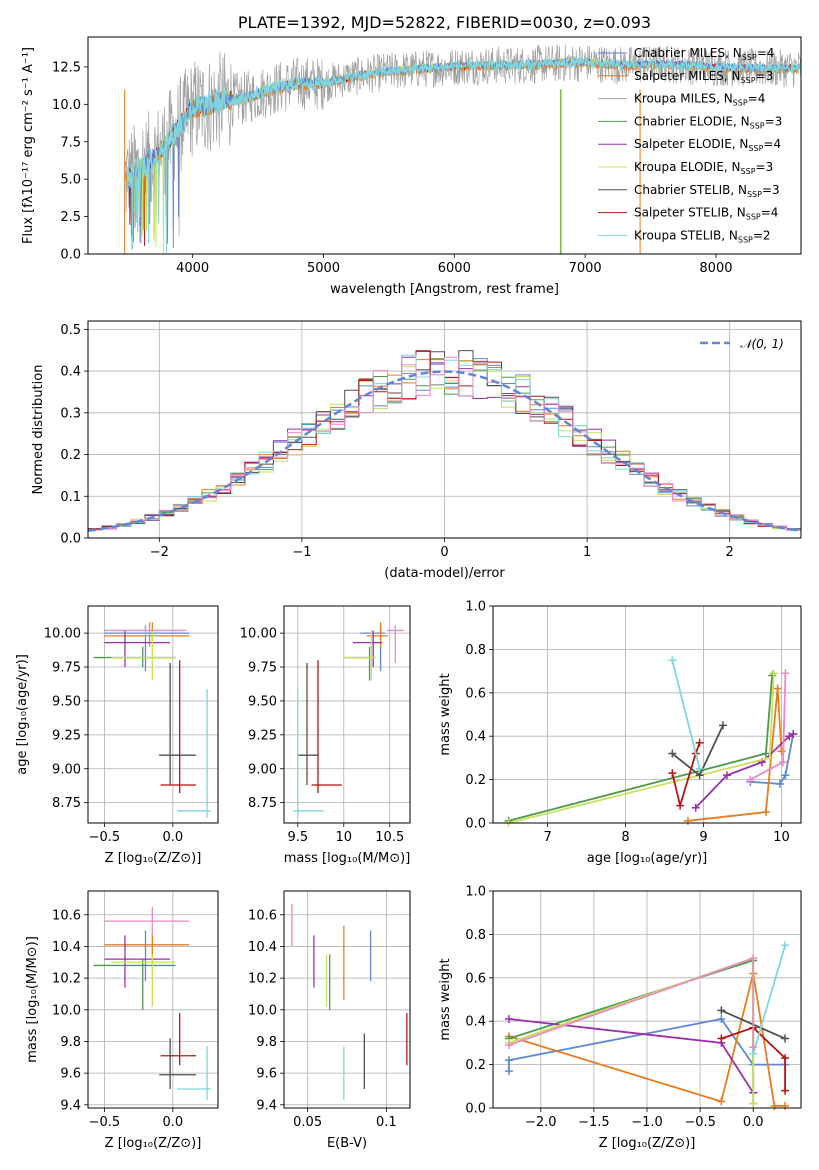 The width and height of the screenshot is (819, 1170). I want to click on legend-entry: 𝒩(0, 1), so click(762, 344).